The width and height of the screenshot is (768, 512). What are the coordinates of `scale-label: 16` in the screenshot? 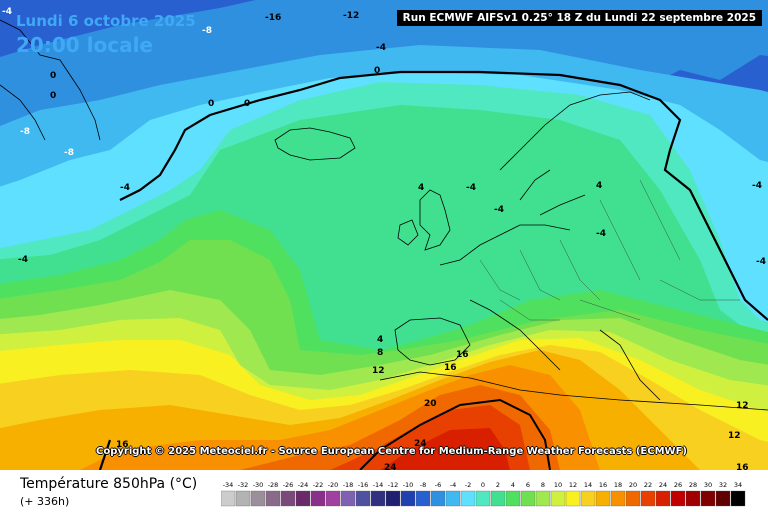 It's located at (603, 485).